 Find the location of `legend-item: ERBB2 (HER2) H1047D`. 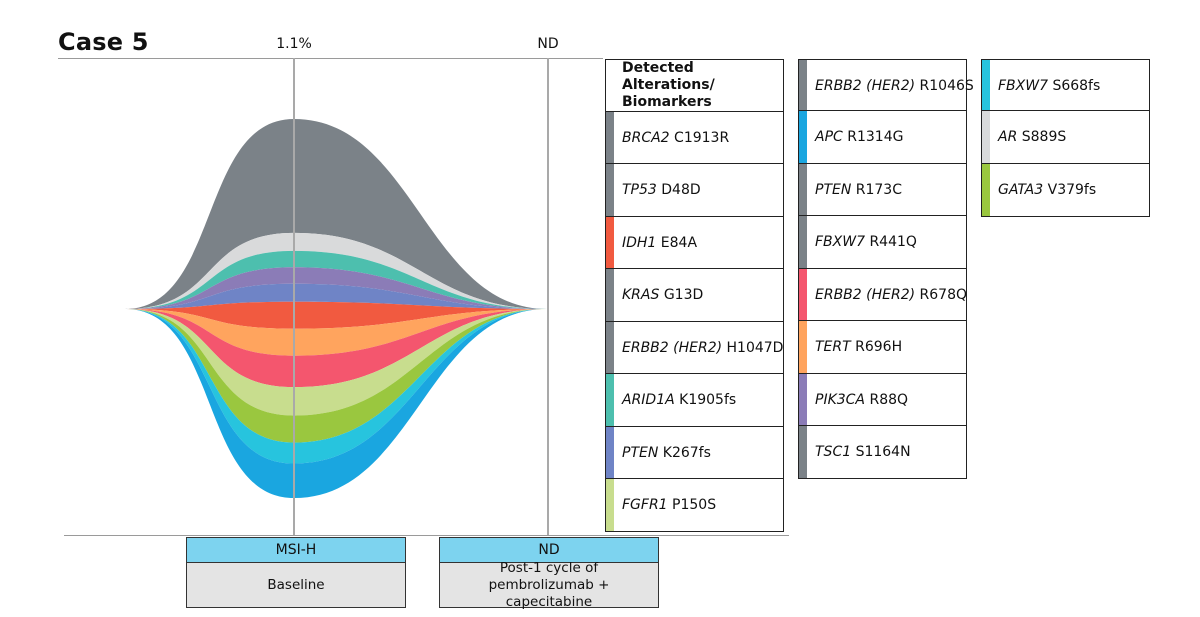

legend-item: ERBB2 (HER2) H1047D is located at coordinates (694, 347).